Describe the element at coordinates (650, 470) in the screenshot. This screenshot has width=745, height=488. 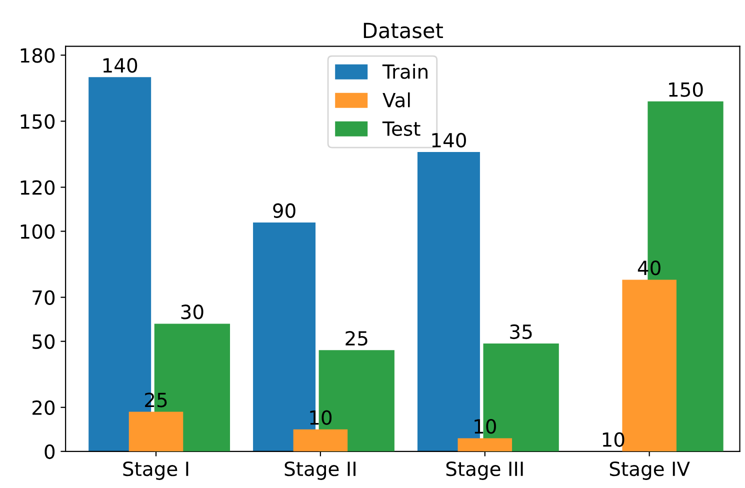
I see `x-tick-label: Stage IV` at that location.